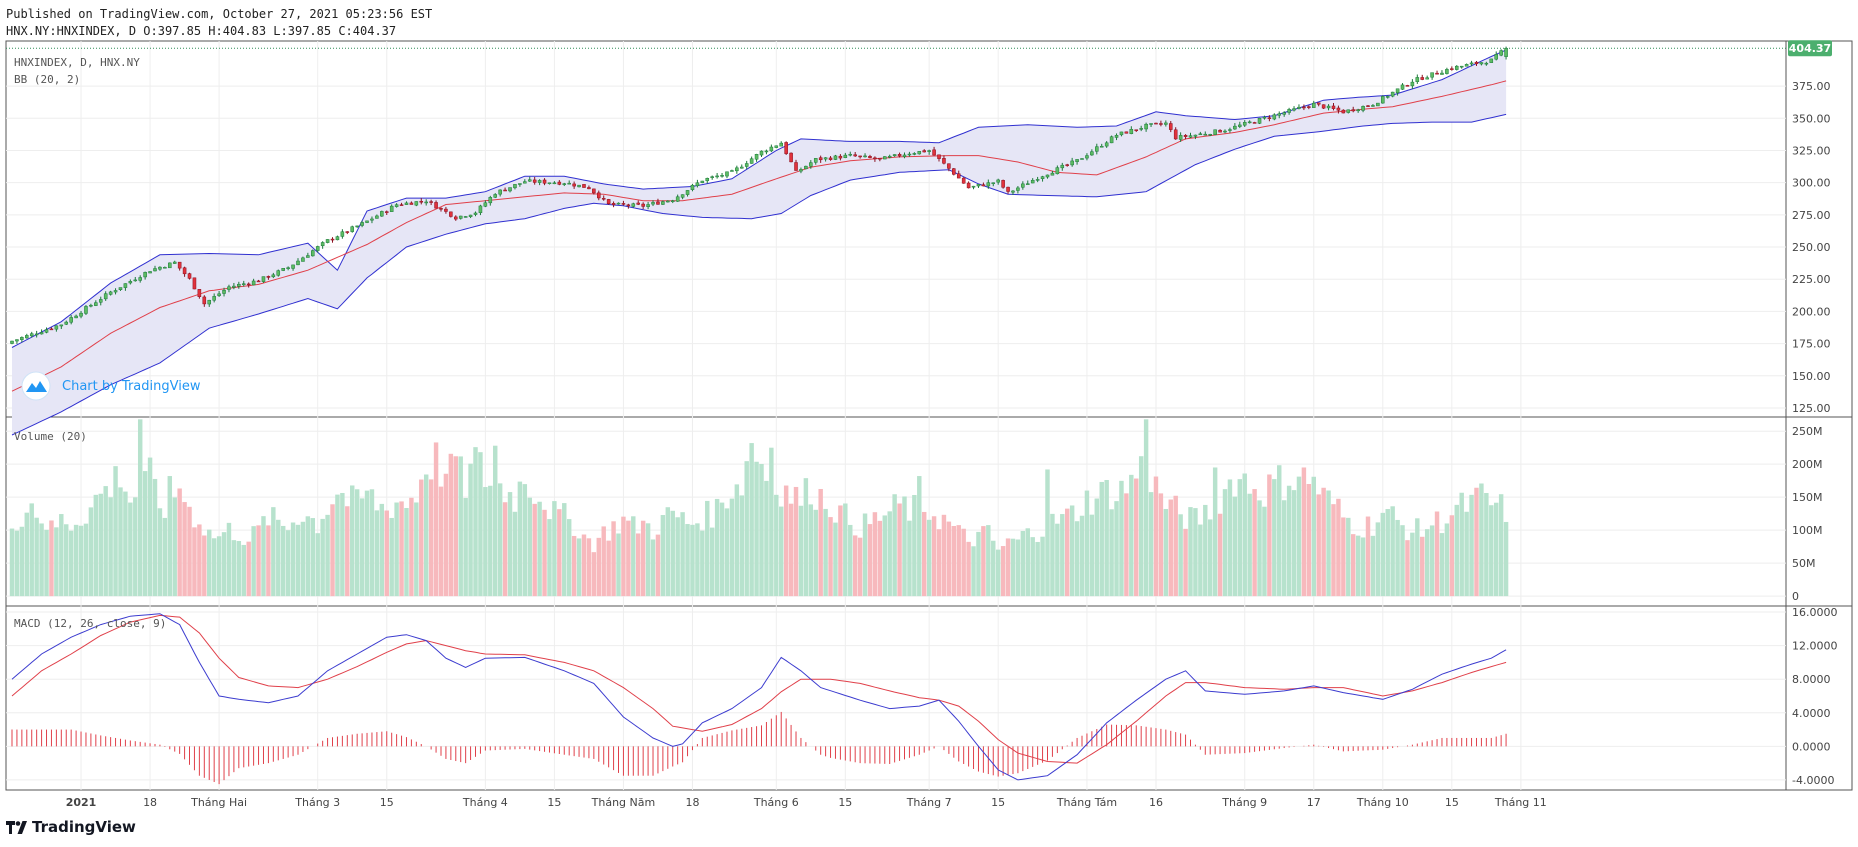 Image resolution: width=1858 pixels, height=847 pixels. What do you see at coordinates (71, 827) in the screenshot?
I see `tradingview-logo: TradingView` at bounding box center [71, 827].